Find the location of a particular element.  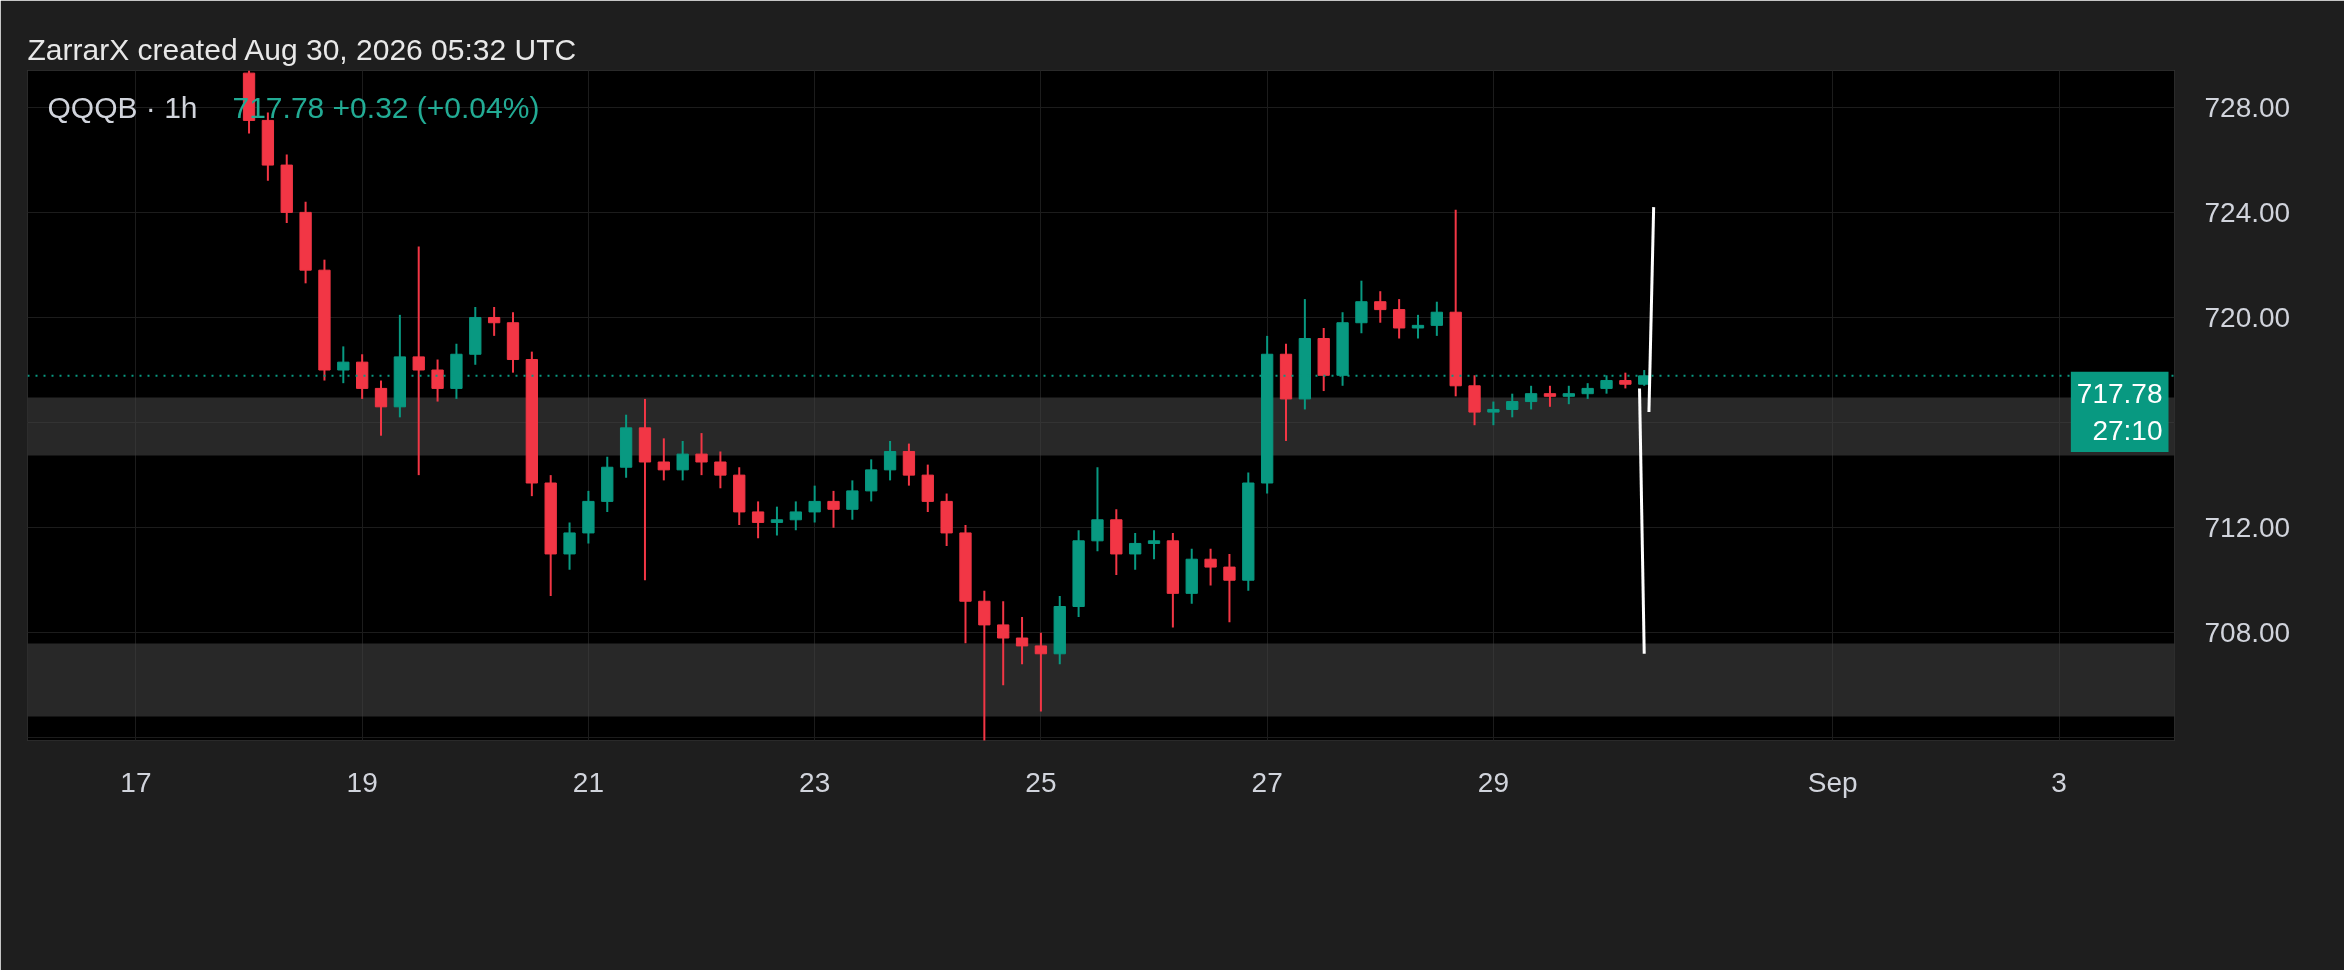

x-tick-label: 25 is located at coordinates (1041, 782).